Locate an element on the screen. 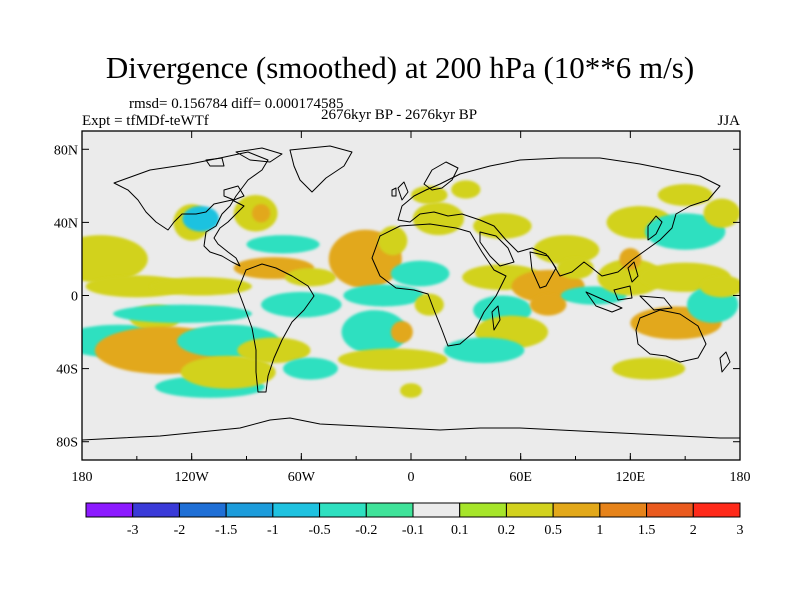 This screenshot has width=800, height=600. coastline-antarctica is located at coordinates (411, 429).